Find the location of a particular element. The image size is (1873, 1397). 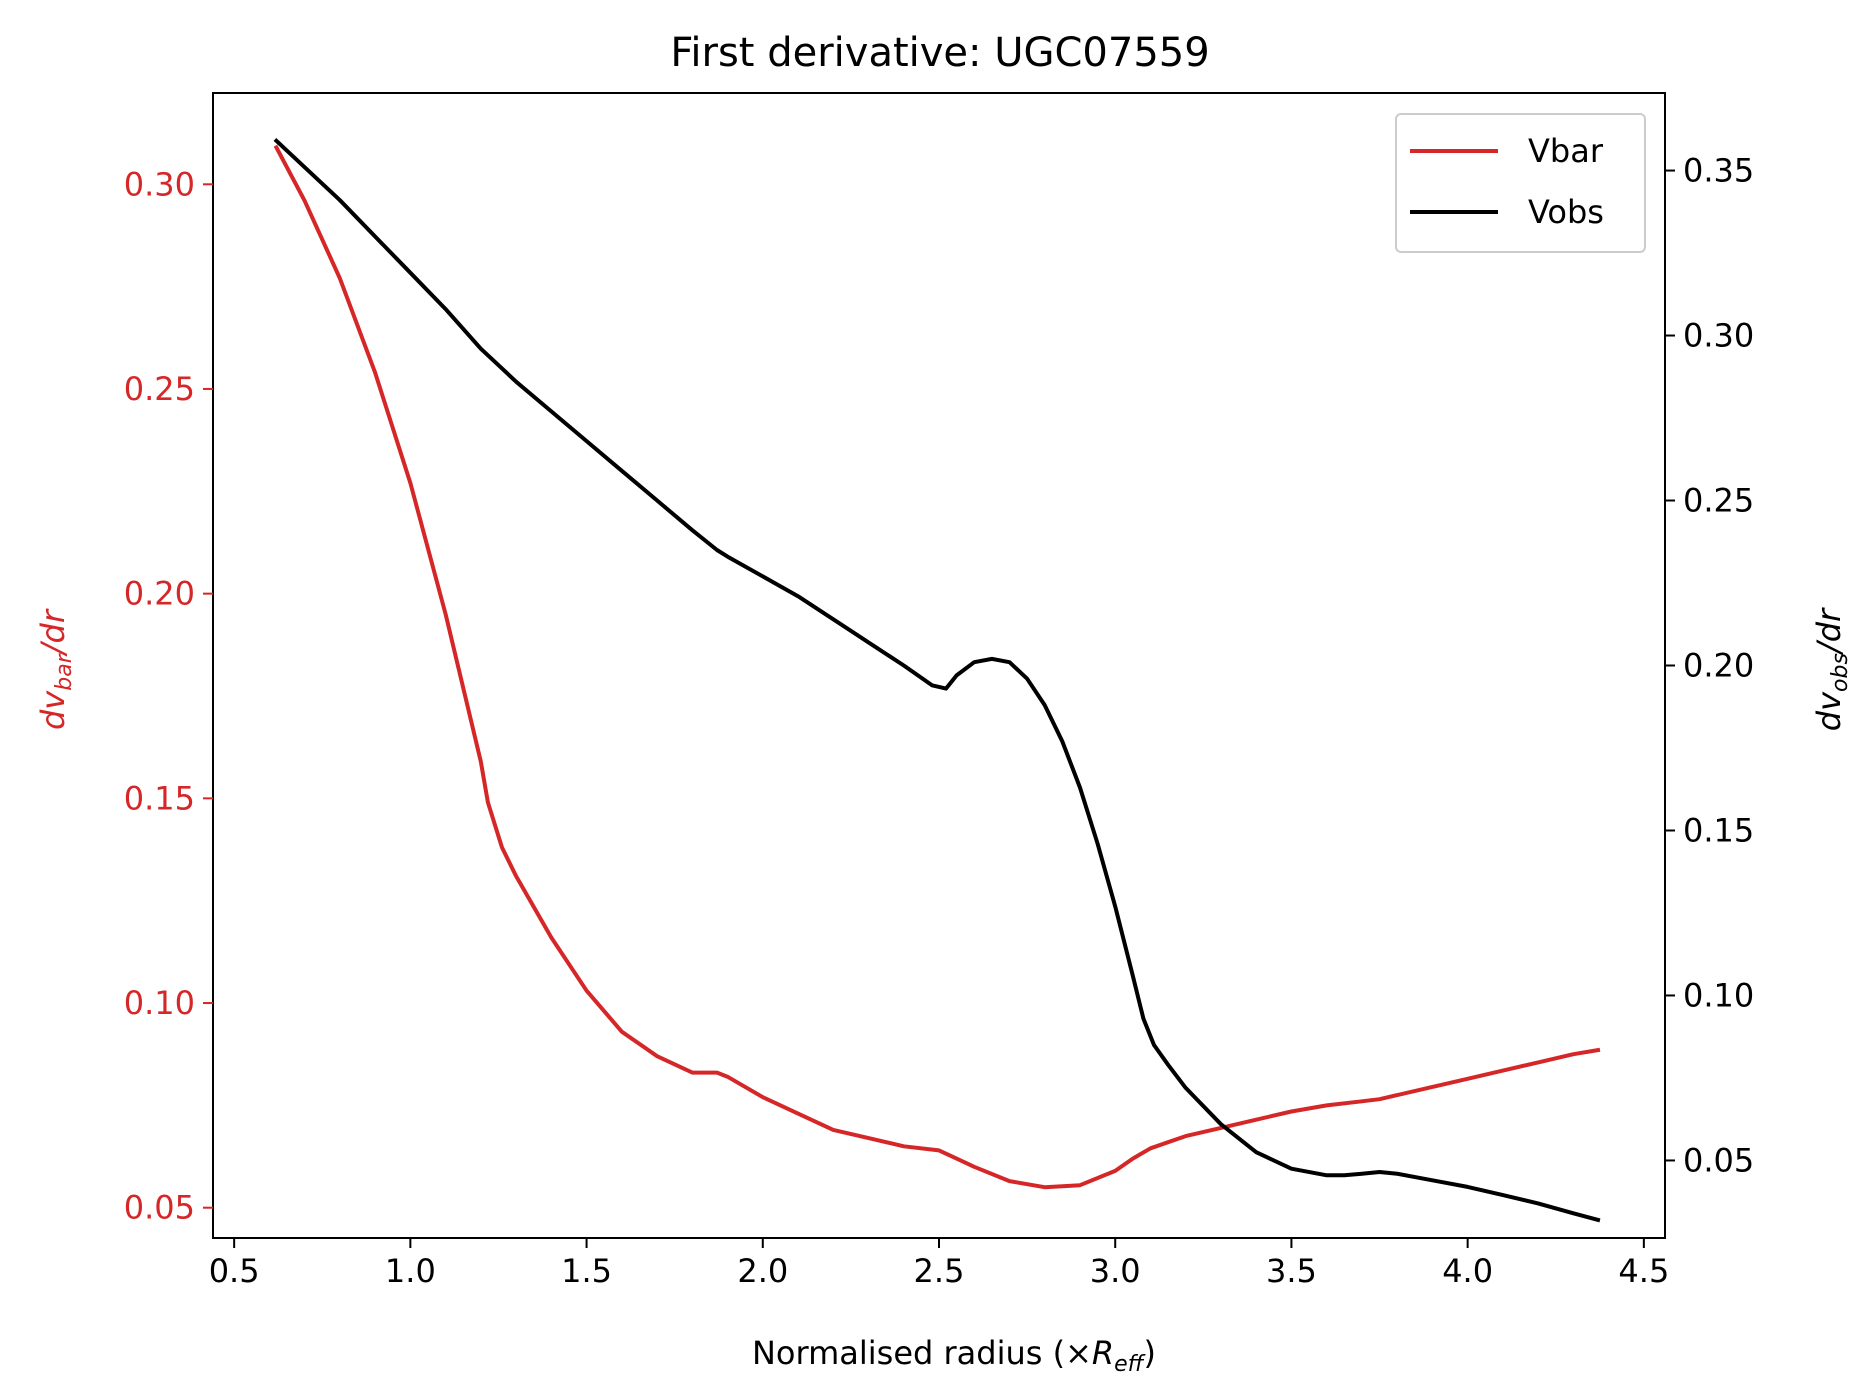

y-left-tick-label: 0.25 is located at coordinates (159, 389).